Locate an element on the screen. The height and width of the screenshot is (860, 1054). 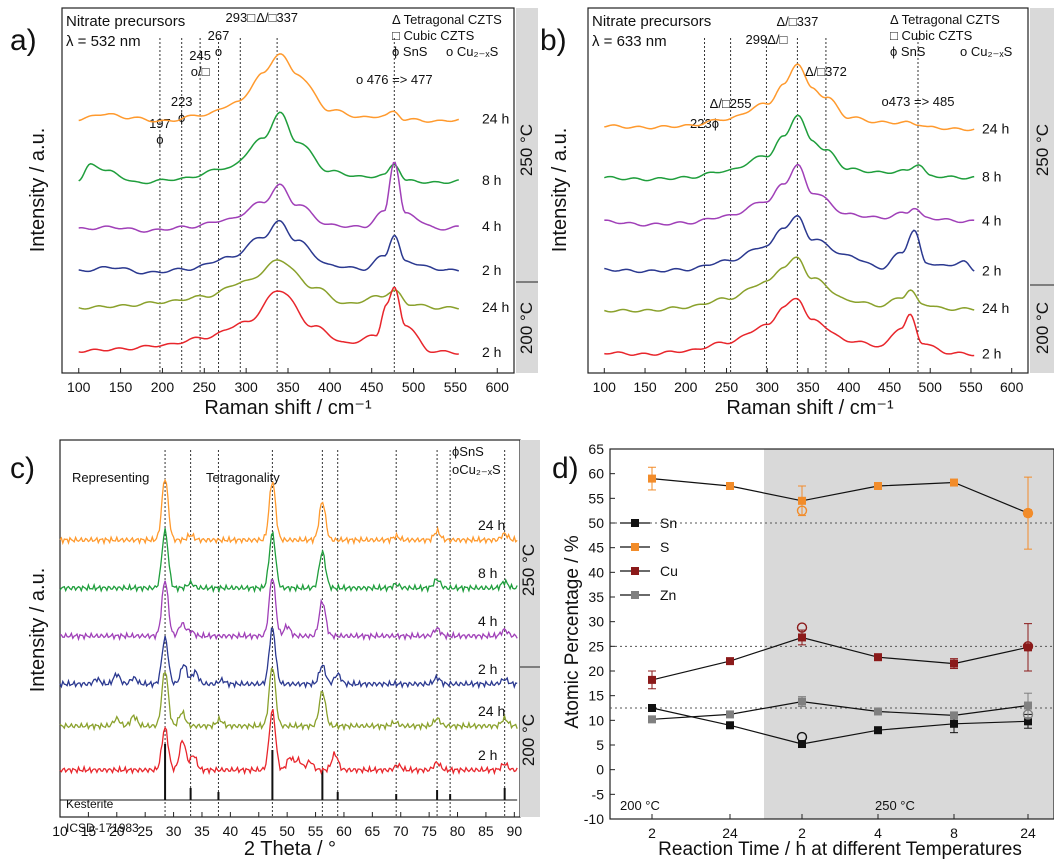
b-peak-label: o473 => 485 is located at coordinates (917, 101).